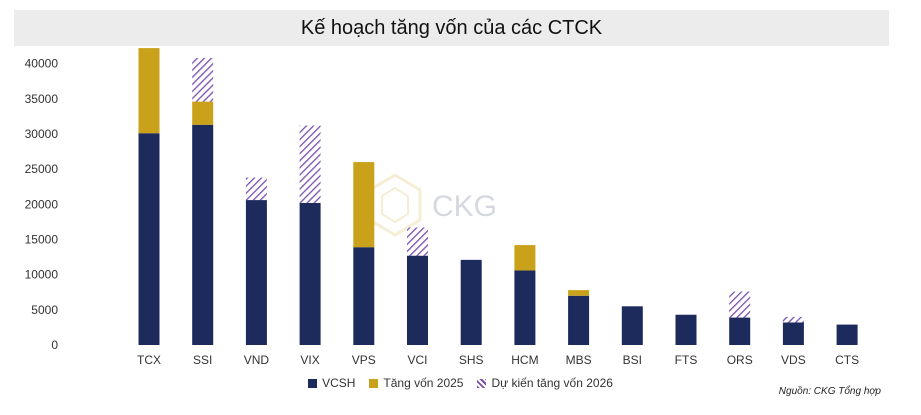  Describe the element at coordinates (686, 360) in the screenshot. I see `x-tick-label-fts: FTS` at that location.